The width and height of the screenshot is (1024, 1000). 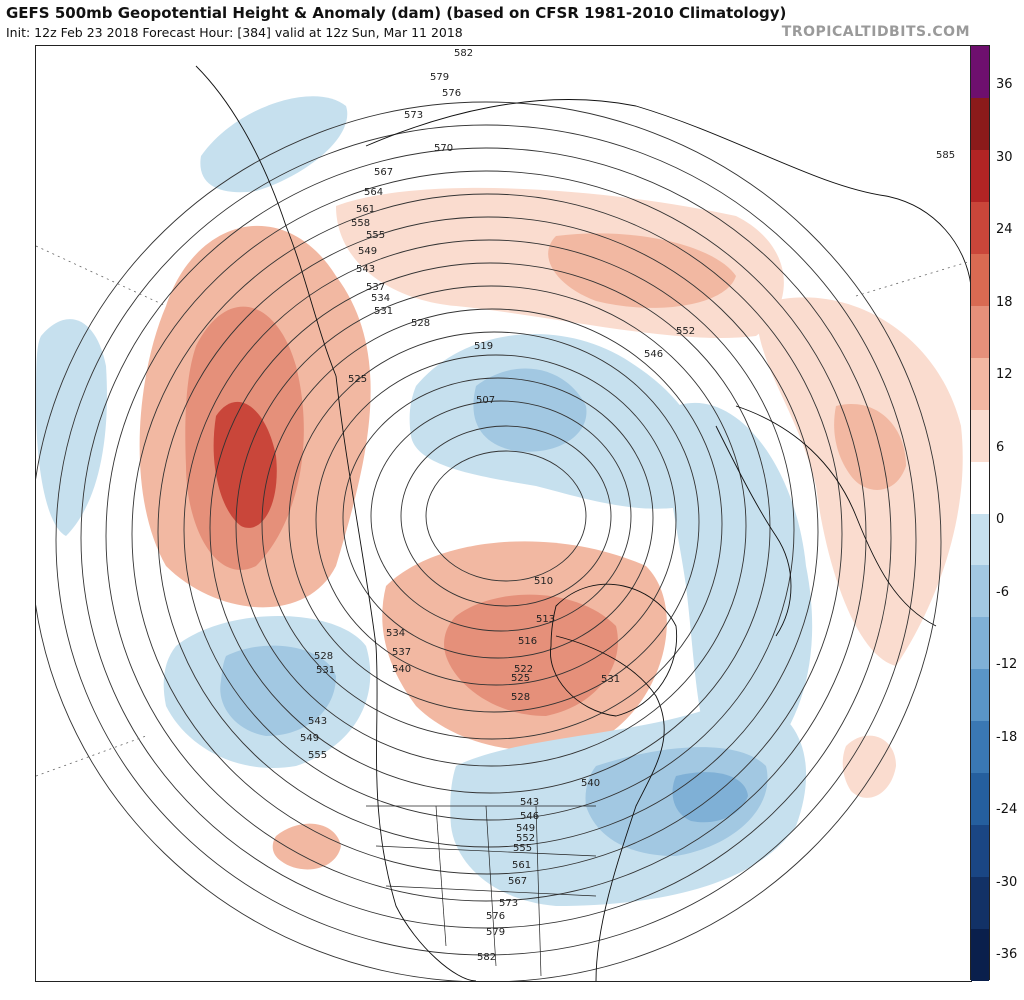 What do you see at coordinates (1007, 882) in the screenshot?
I see `colorbar-tick-label: -30` at bounding box center [1007, 882].